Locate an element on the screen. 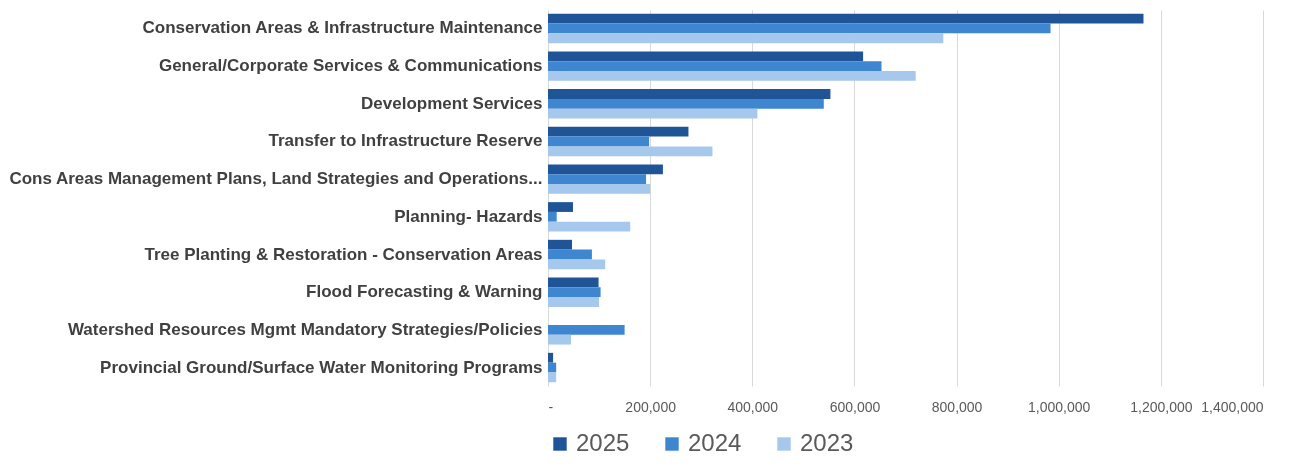  y-tick-label: Watershed Resources Mgmt Mandatory Strategies/Policies is located at coordinates (305, 329).